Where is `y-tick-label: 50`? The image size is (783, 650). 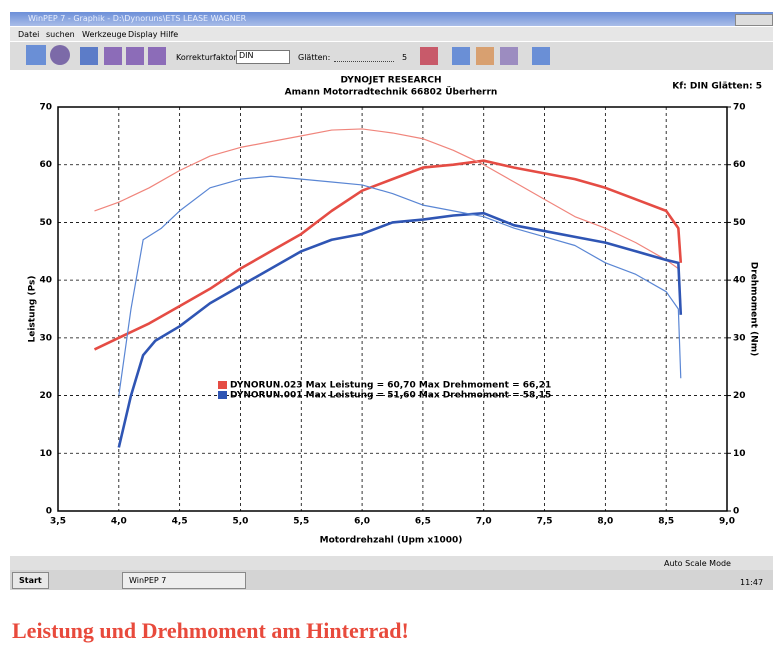 y-tick-label: 50 is located at coordinates (45, 223).